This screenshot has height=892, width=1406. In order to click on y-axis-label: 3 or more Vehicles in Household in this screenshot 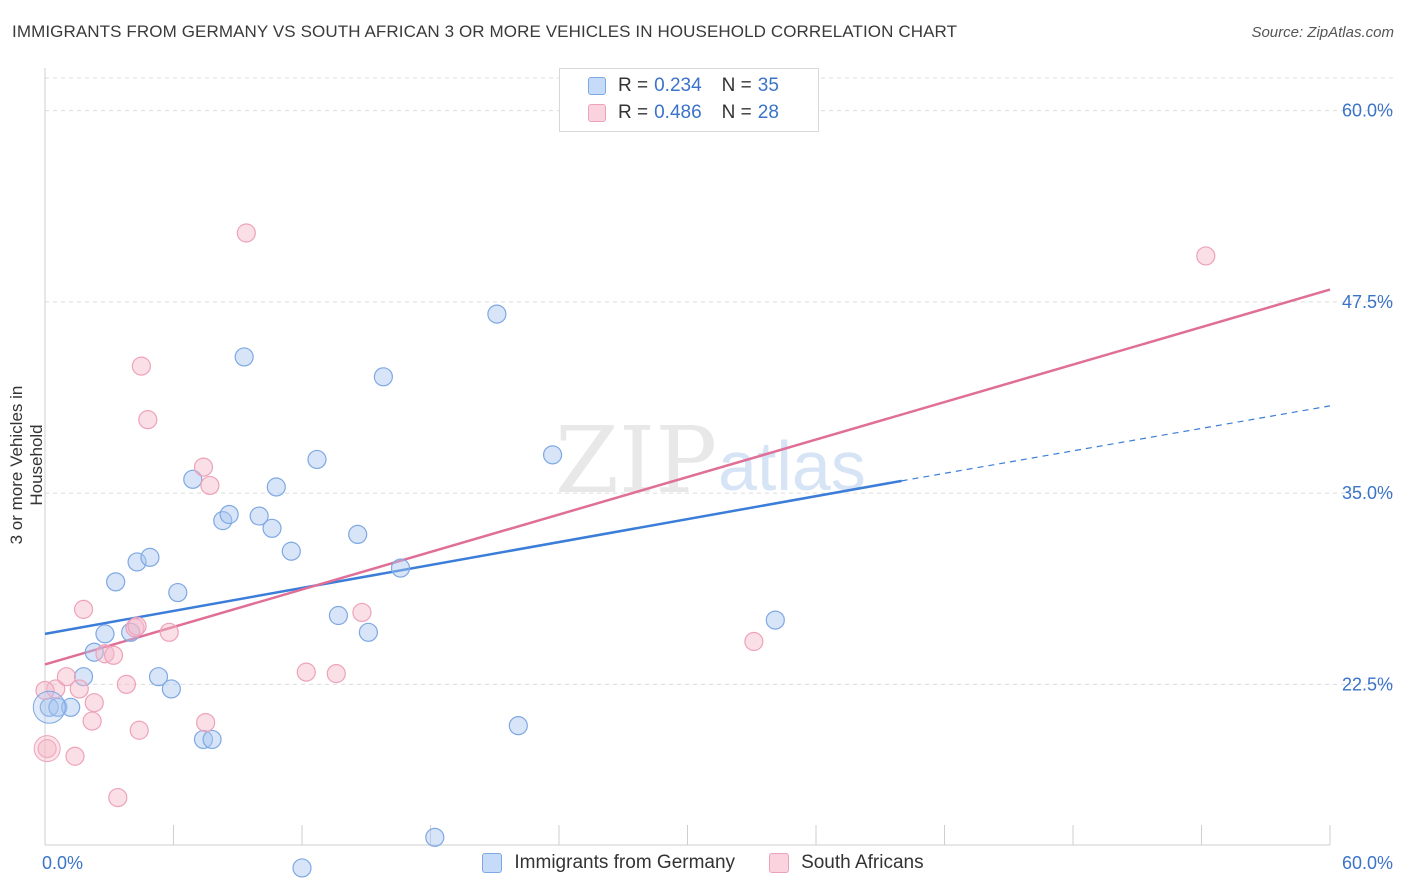, I will do `click(26, 465)`.